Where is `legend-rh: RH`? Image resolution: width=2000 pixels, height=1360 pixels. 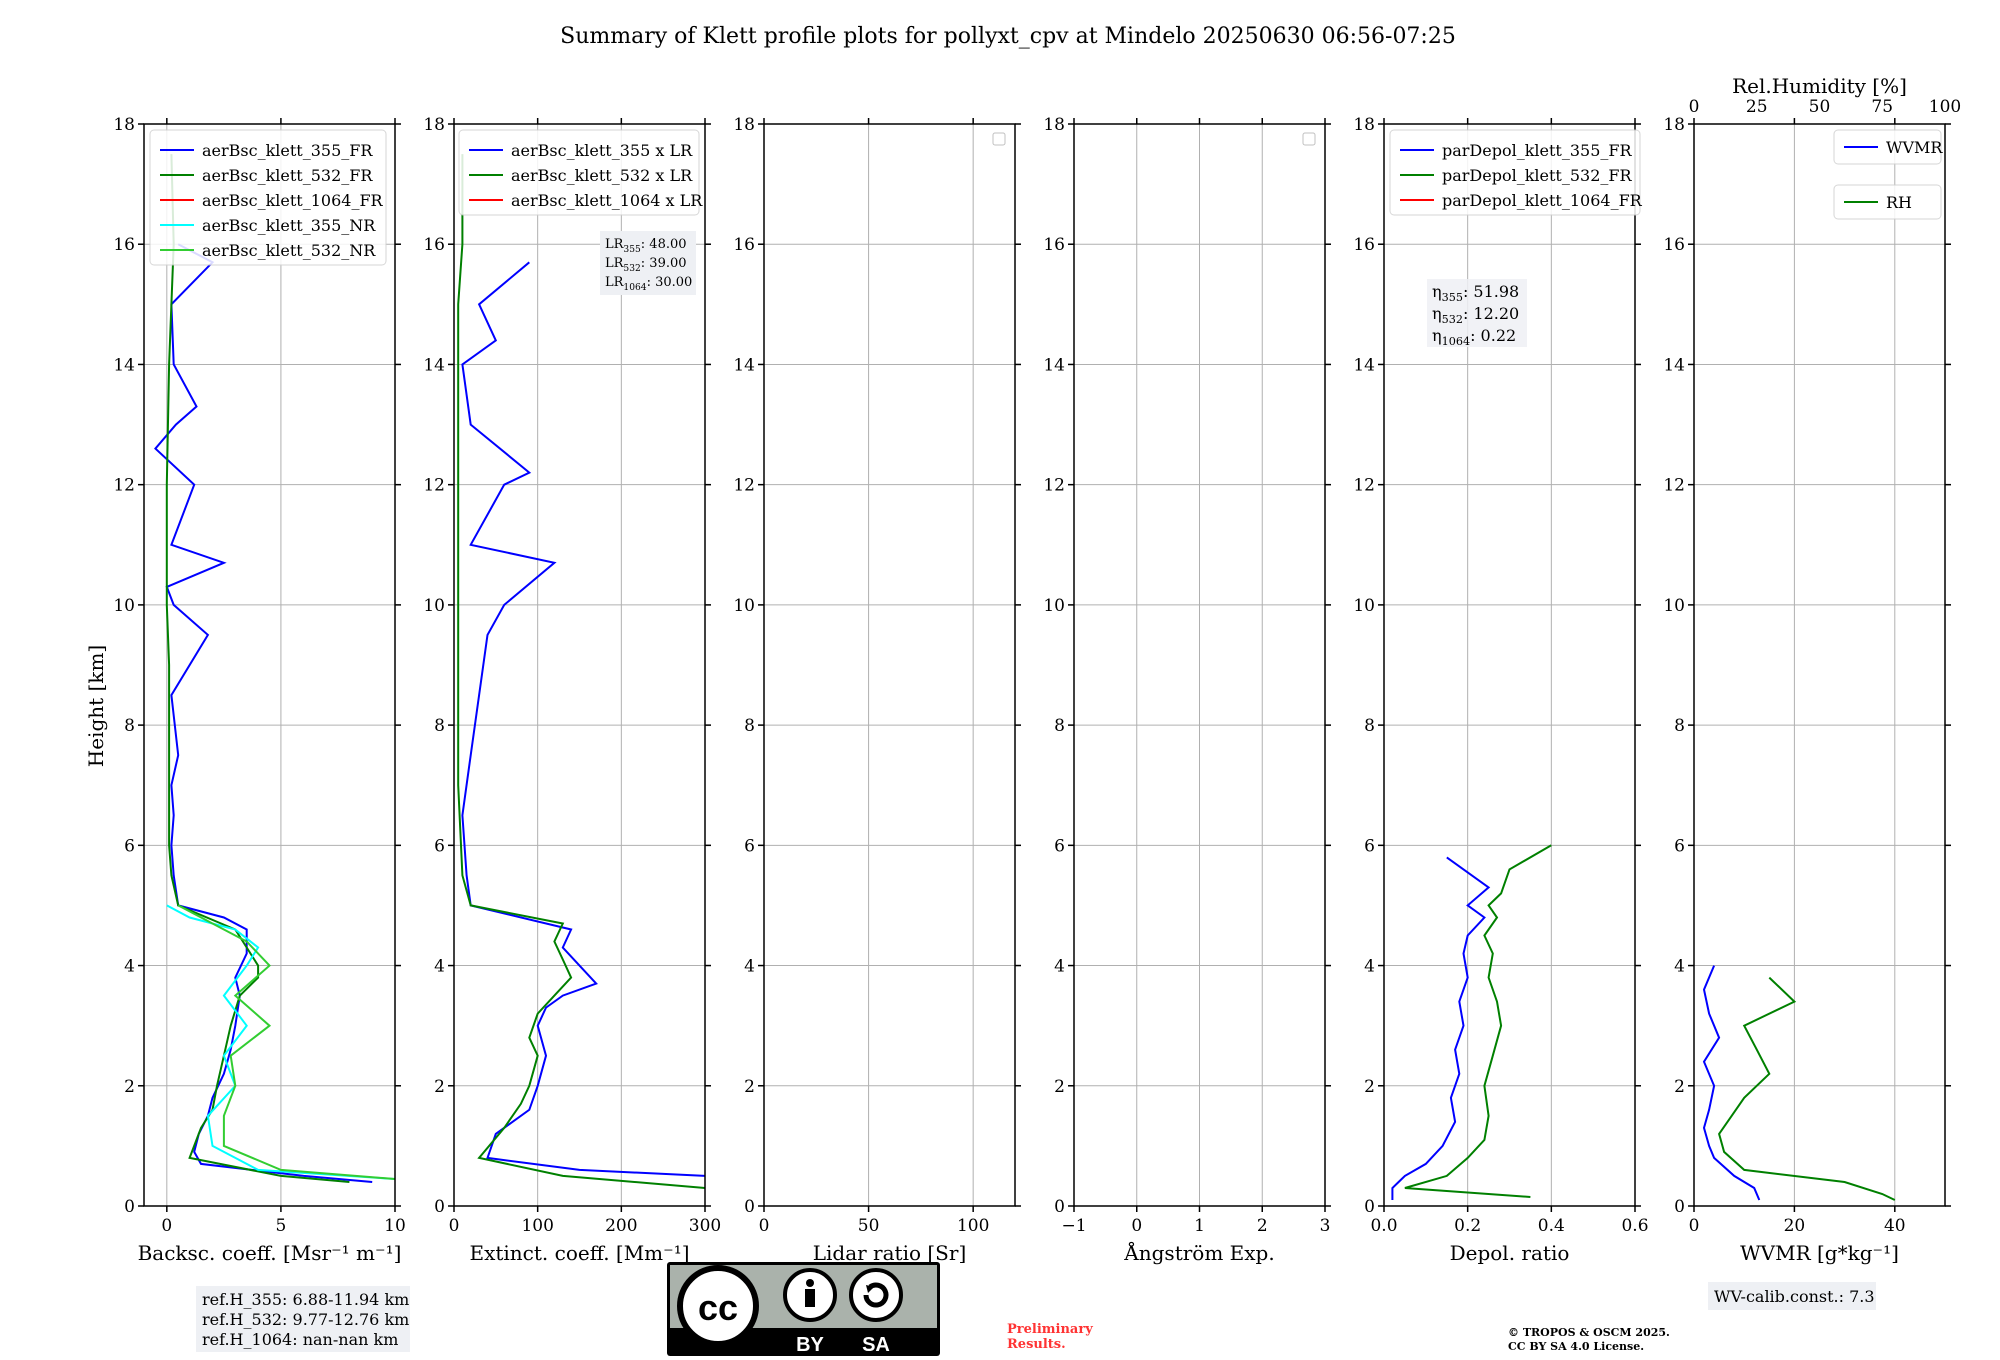
legend-rh: RH is located at coordinates (1887, 202).